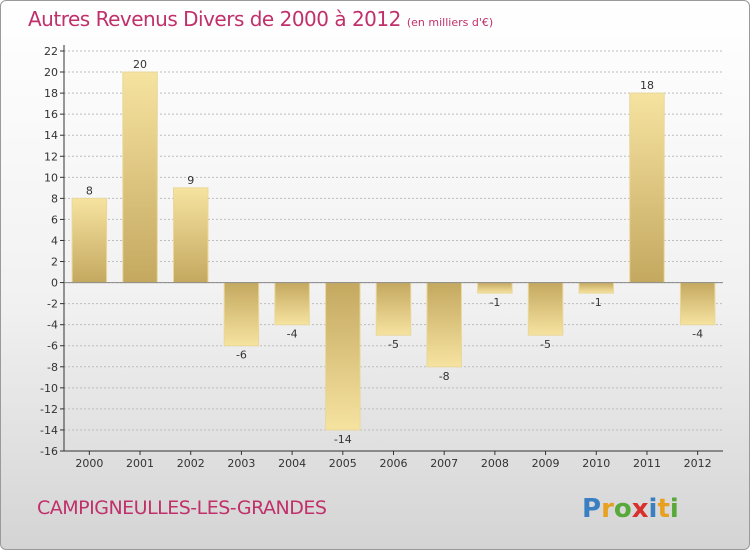 This screenshot has width=750, height=550. I want to click on x-tick-label-2004: 2004, so click(292, 463).